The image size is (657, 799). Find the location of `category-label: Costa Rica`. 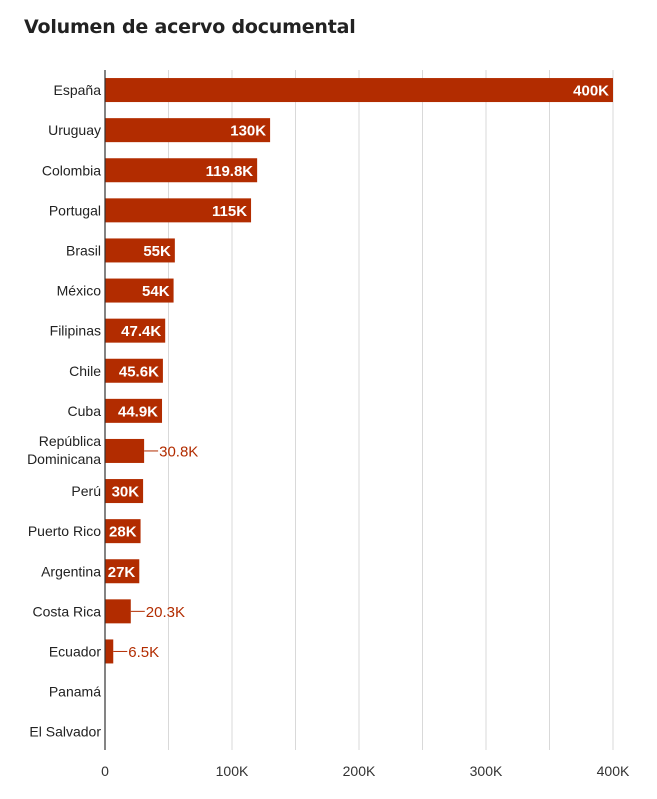

category-label: Costa Rica is located at coordinates (67, 611).